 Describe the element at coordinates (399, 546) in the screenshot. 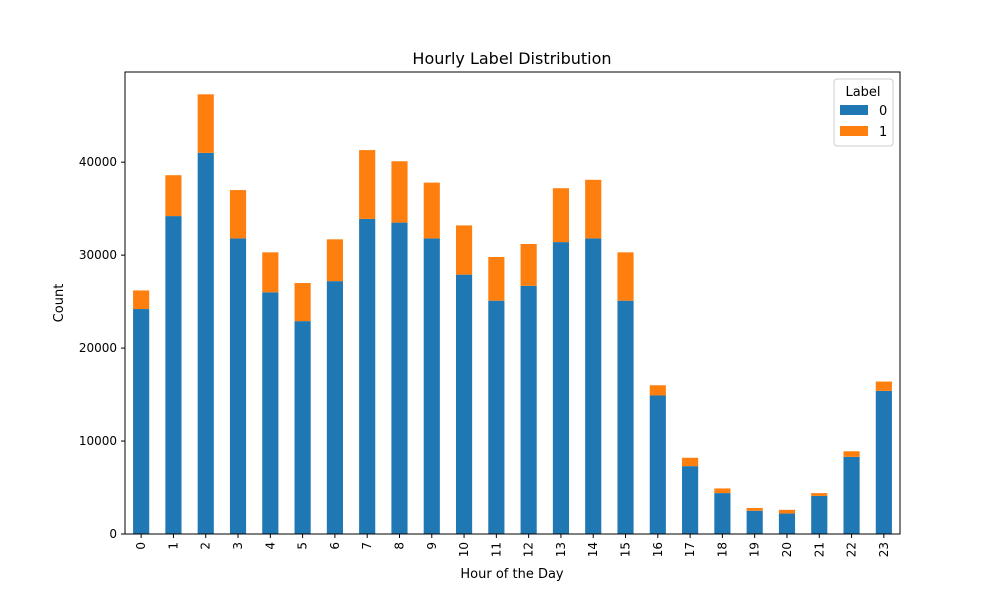

I see `x-tick-label: 8` at that location.